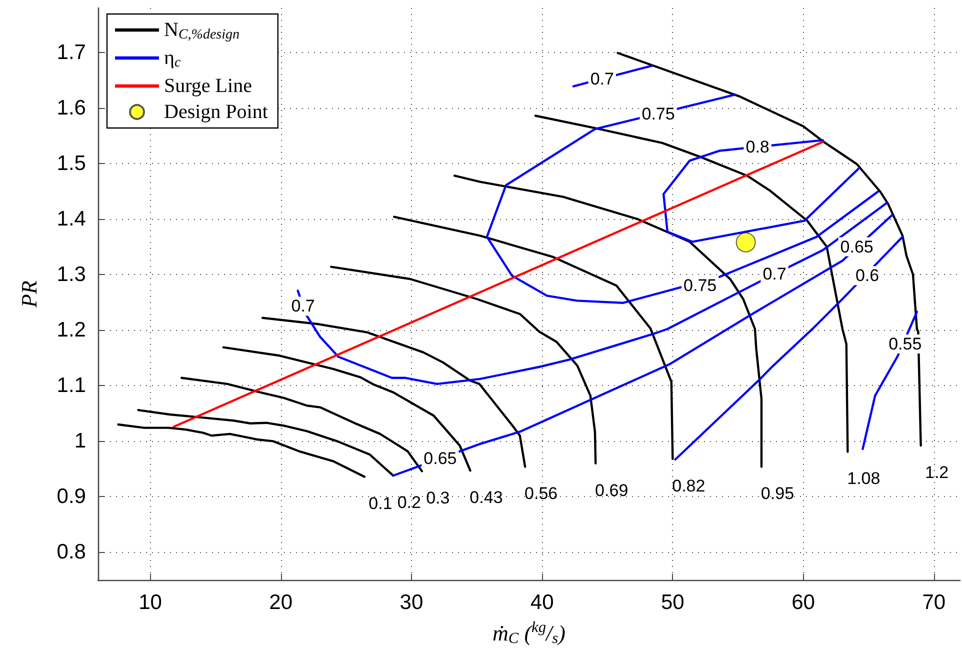 The image size is (962, 651). Describe the element at coordinates (71, 386) in the screenshot. I see `y-tick-label: 1.1` at that location.